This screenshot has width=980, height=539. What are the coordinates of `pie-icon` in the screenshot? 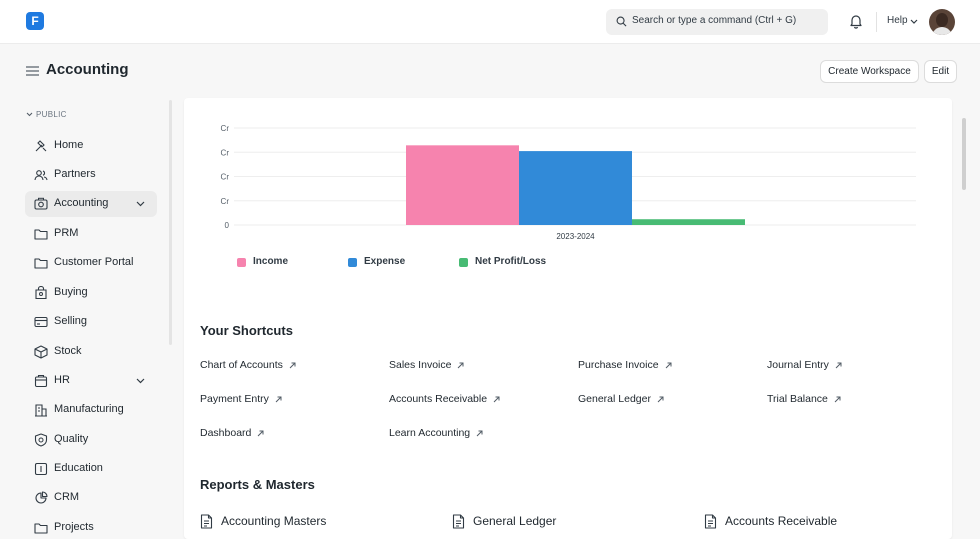 It's located at (41, 497).